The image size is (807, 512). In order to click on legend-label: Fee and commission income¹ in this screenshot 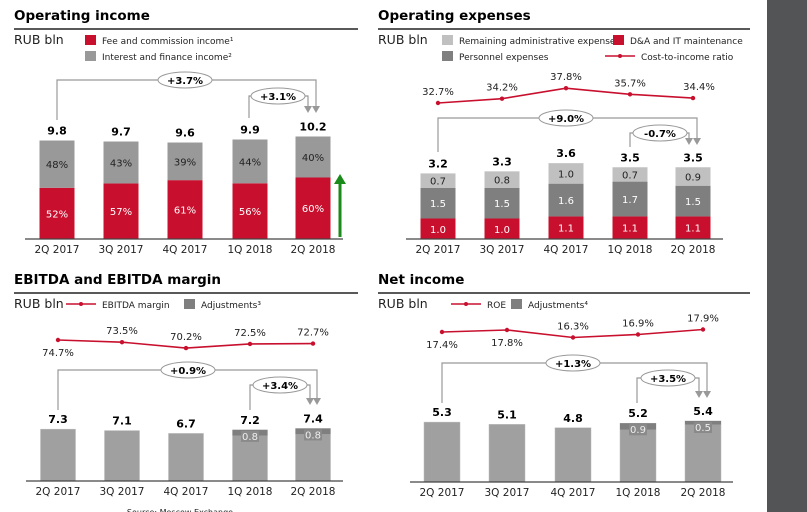, I will do `click(168, 42)`.